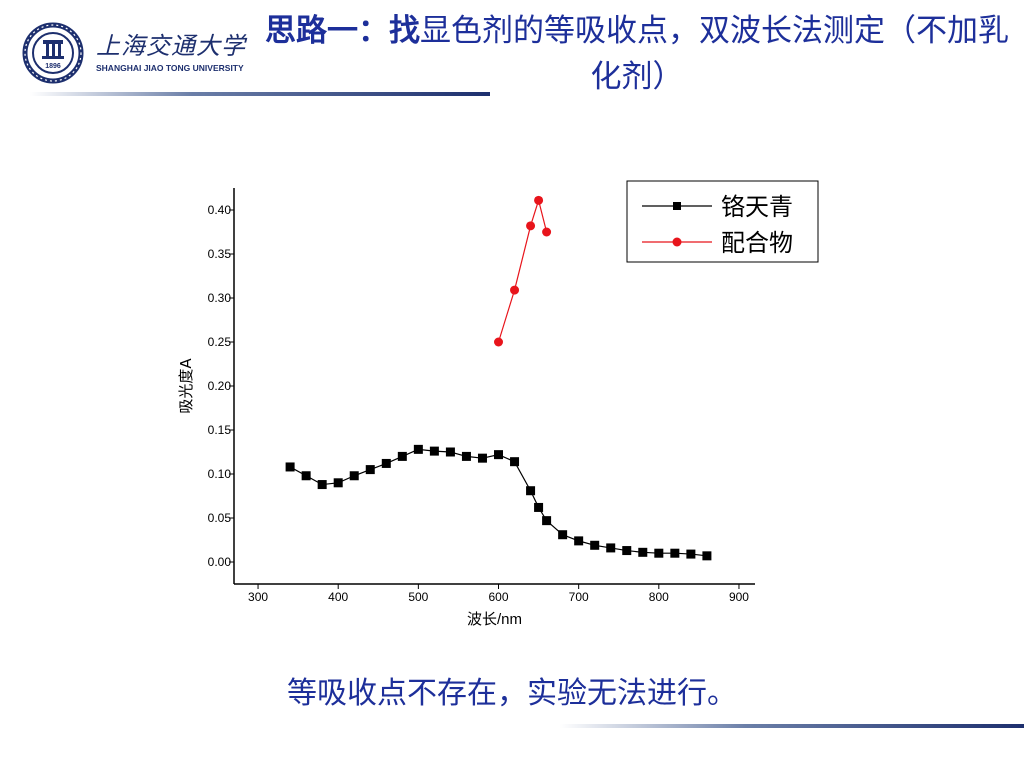 Image resolution: width=1024 pixels, height=768 pixels. I want to click on legend-label-1: 铬天青, so click(757, 207).